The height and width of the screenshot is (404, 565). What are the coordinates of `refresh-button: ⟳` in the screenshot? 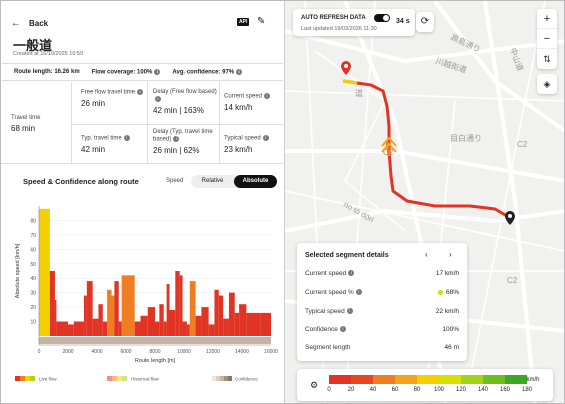 It's located at (425, 22).